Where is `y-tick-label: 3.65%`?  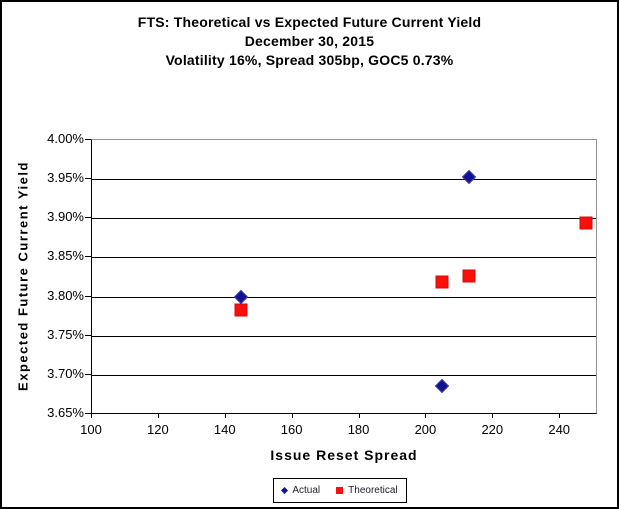
y-tick-label: 3.65% is located at coordinates (65, 412).